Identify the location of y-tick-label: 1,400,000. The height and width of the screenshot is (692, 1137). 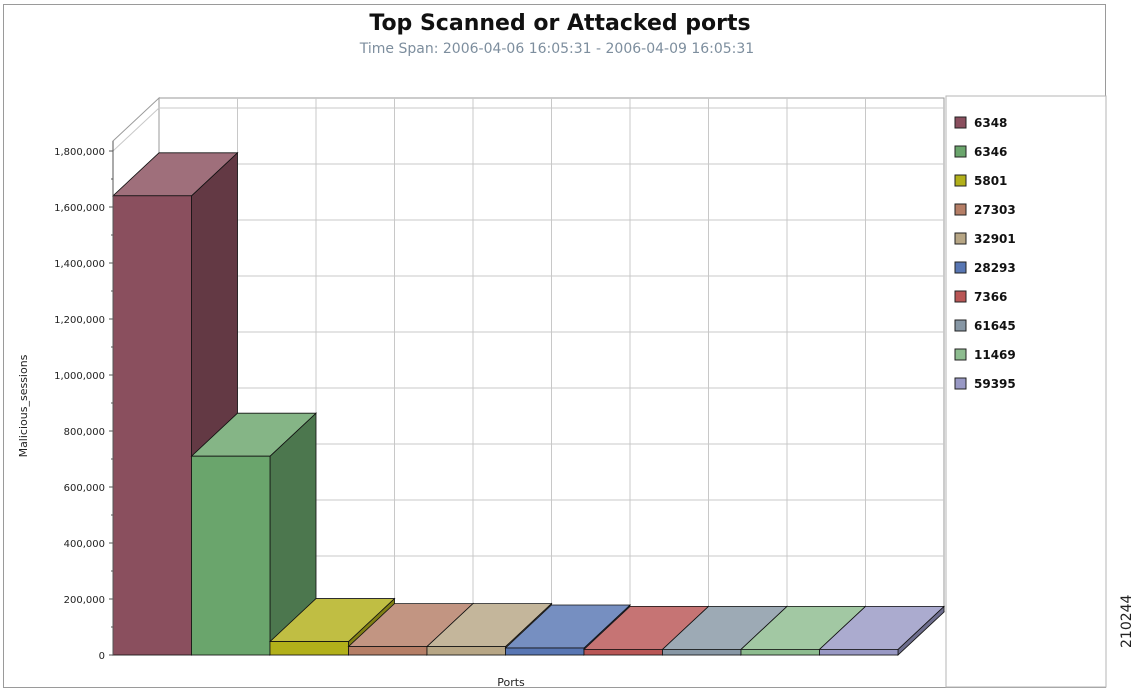
(79, 264).